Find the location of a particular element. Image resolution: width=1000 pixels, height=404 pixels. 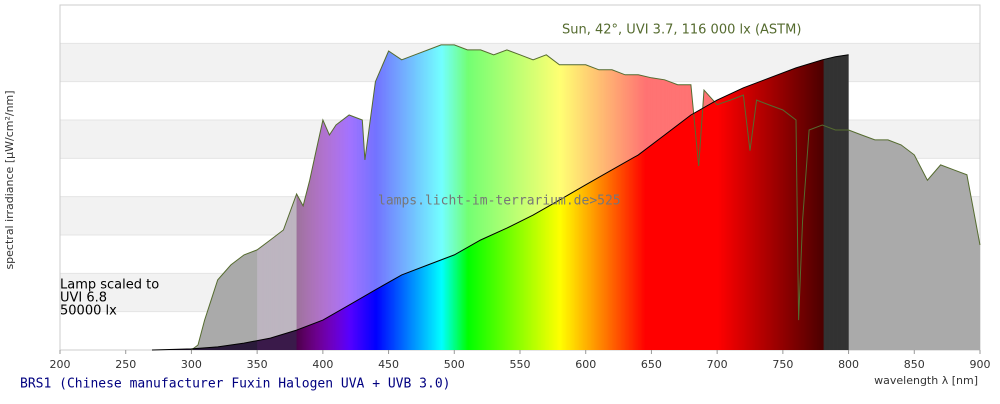

x-tick-label: 250 is located at coordinates (125, 364).